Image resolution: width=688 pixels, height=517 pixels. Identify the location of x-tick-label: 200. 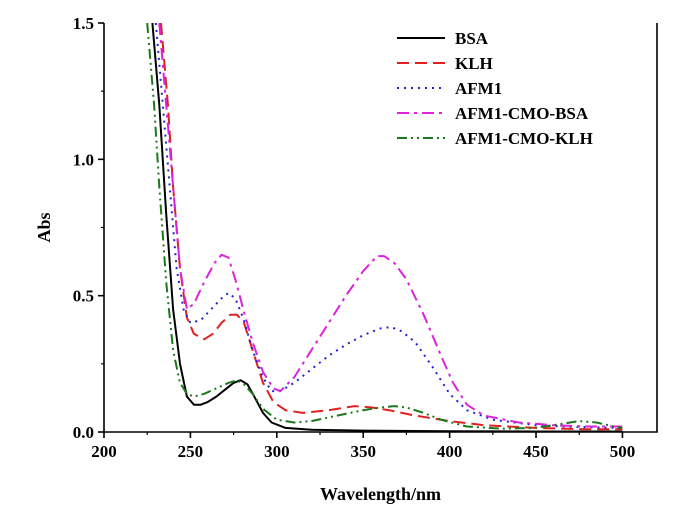
(104, 451).